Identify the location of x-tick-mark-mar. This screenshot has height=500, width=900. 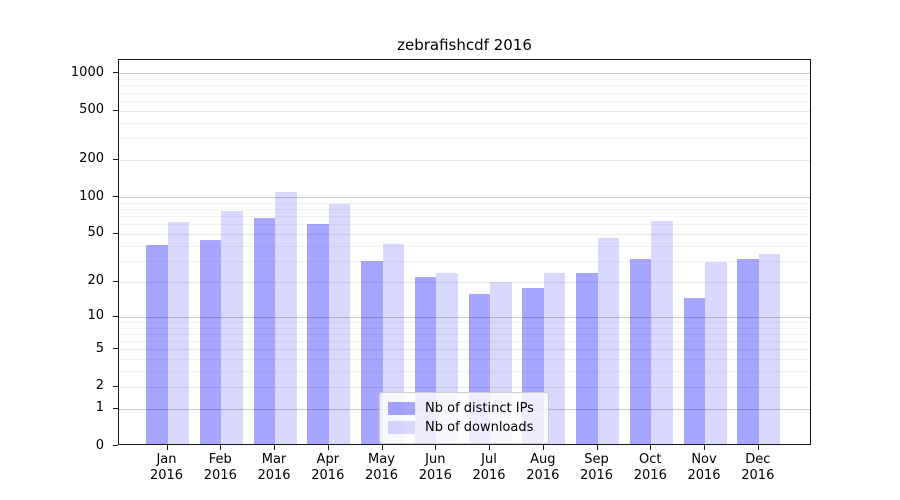
(275, 447).